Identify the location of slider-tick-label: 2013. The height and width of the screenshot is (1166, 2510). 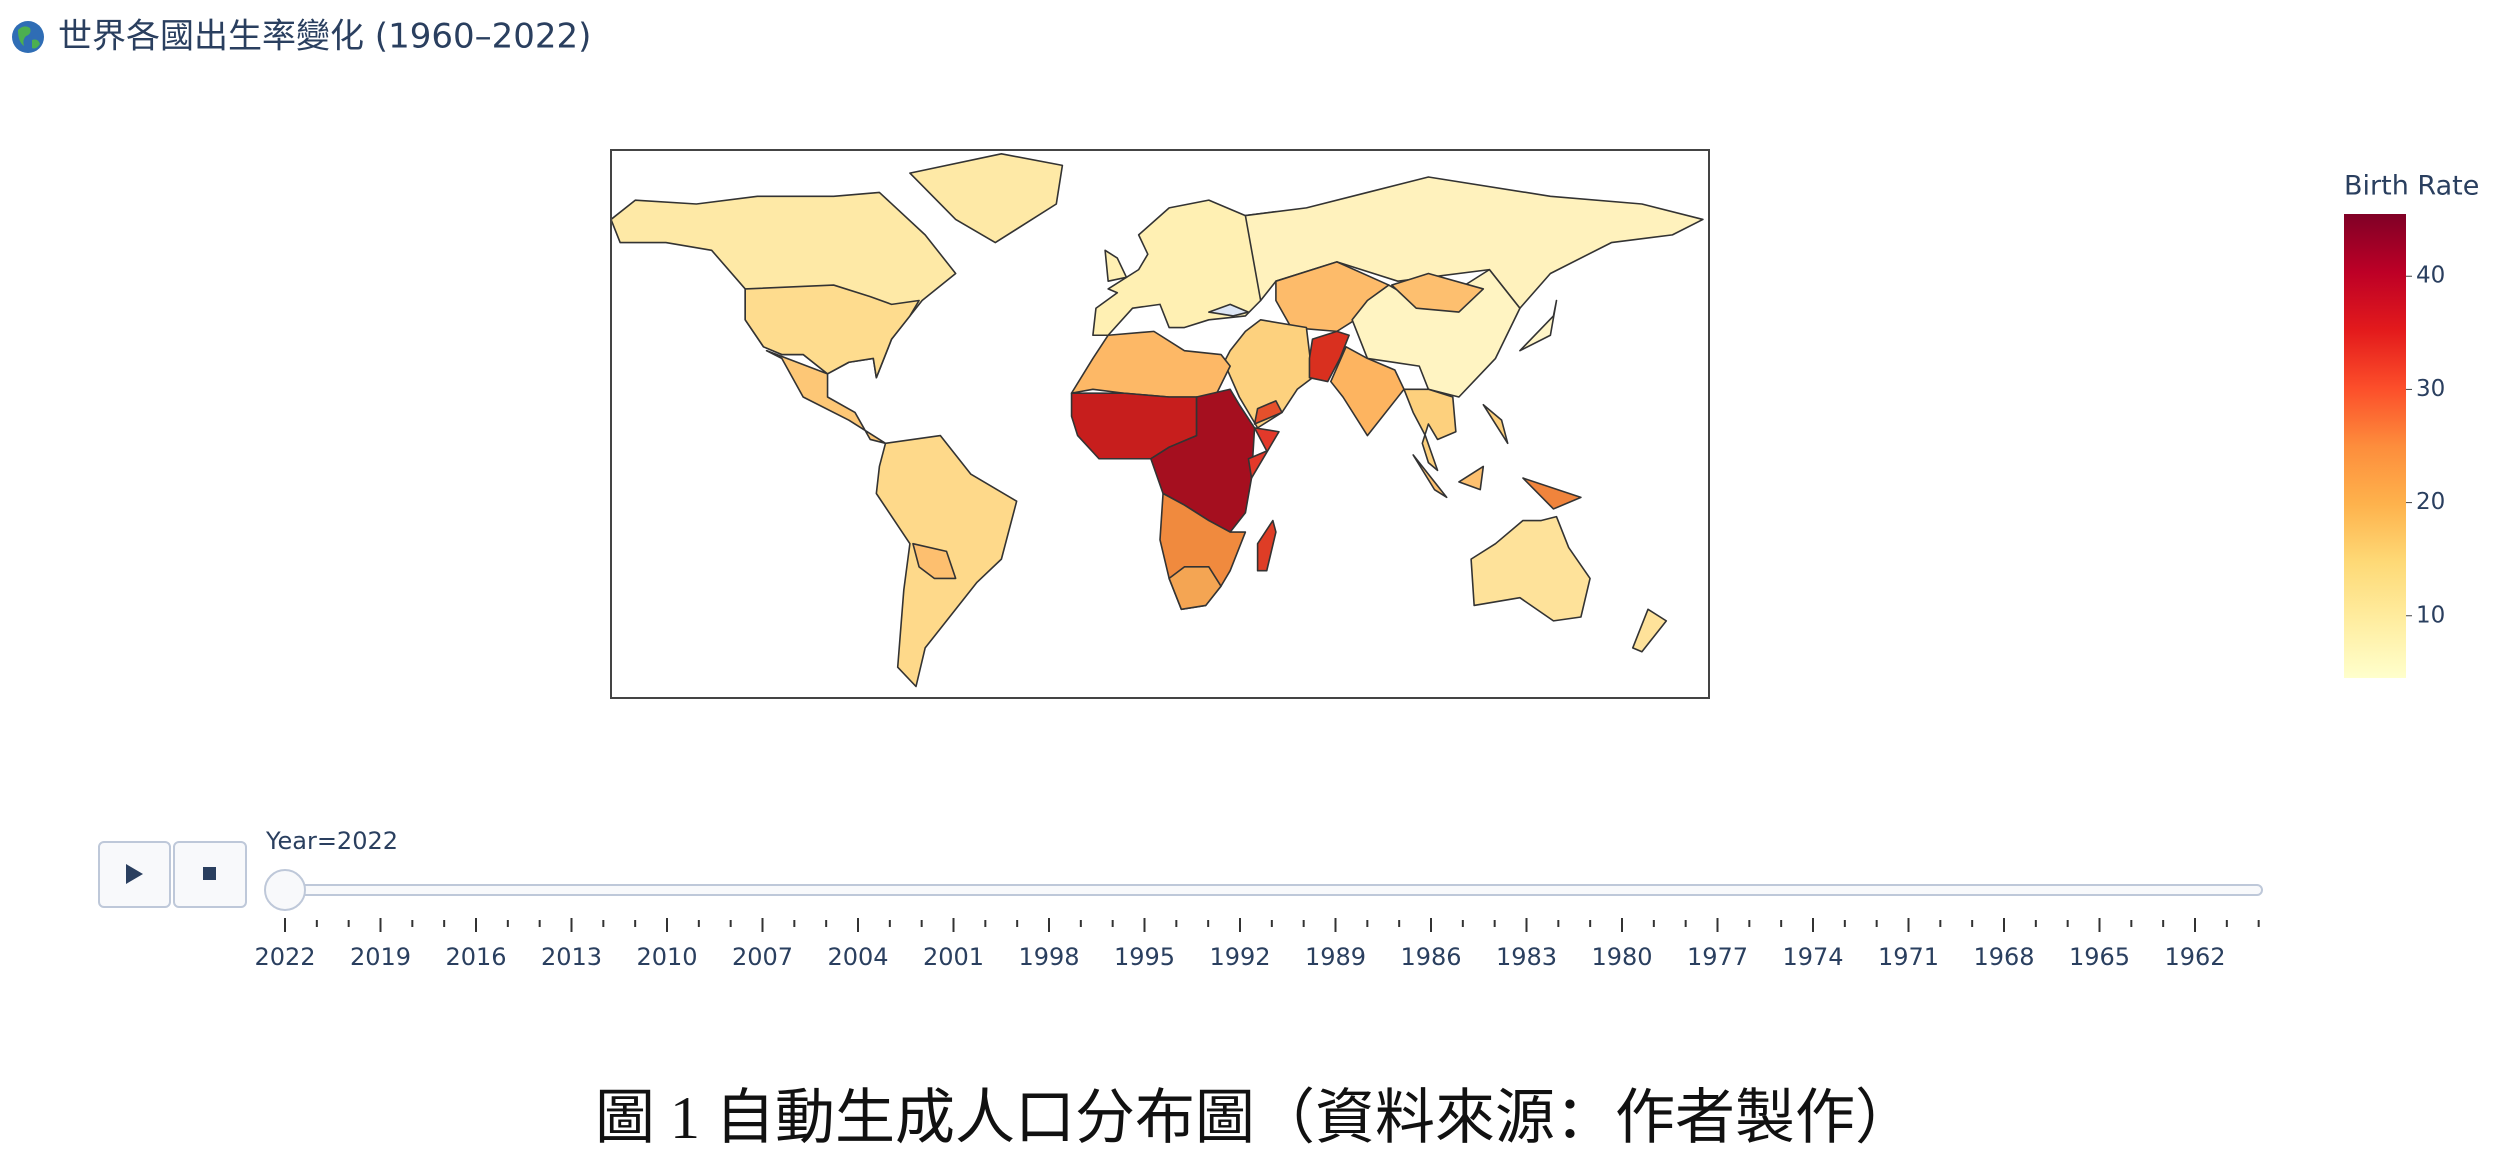
(571, 957).